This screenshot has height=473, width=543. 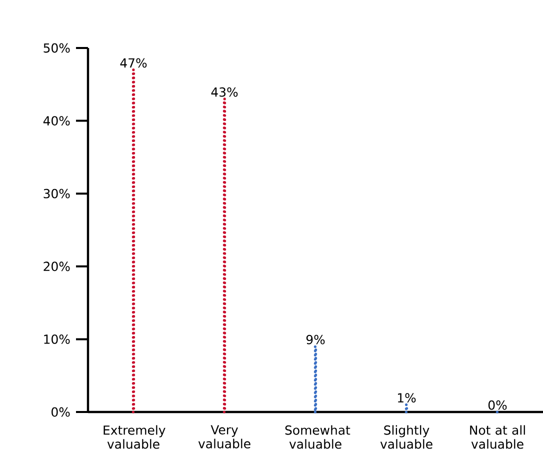 What do you see at coordinates (224, 92) in the screenshot?
I see `data-label: 43%` at bounding box center [224, 92].